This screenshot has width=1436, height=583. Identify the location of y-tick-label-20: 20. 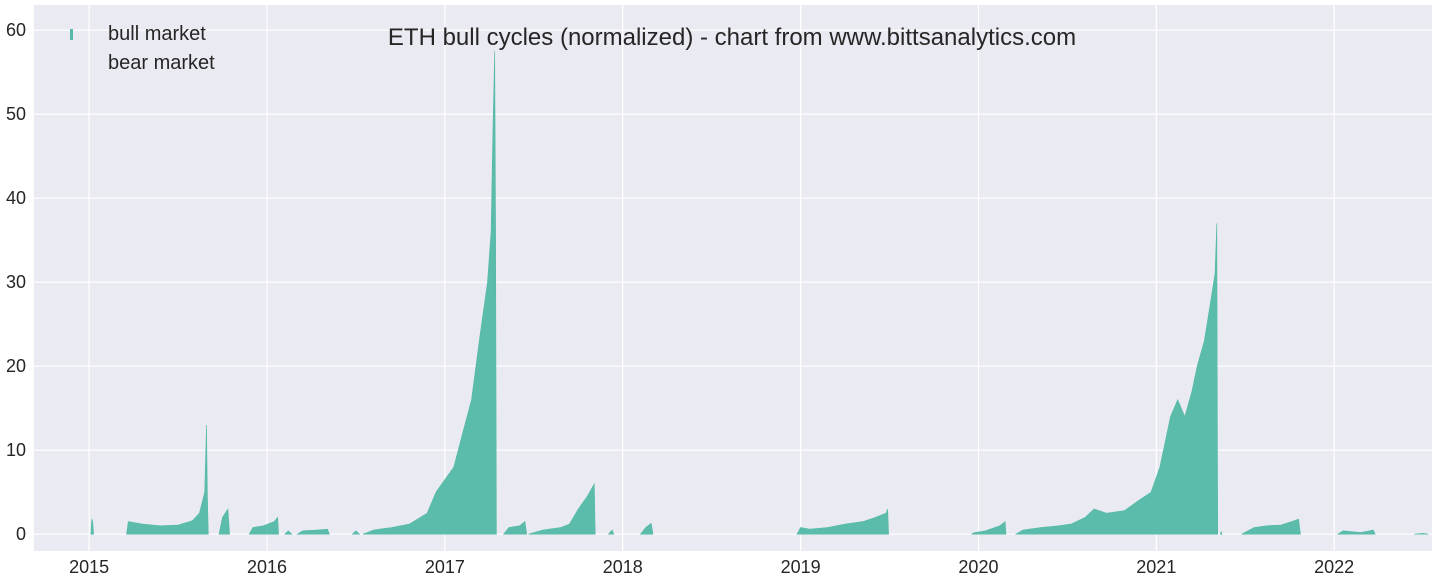
(16, 366).